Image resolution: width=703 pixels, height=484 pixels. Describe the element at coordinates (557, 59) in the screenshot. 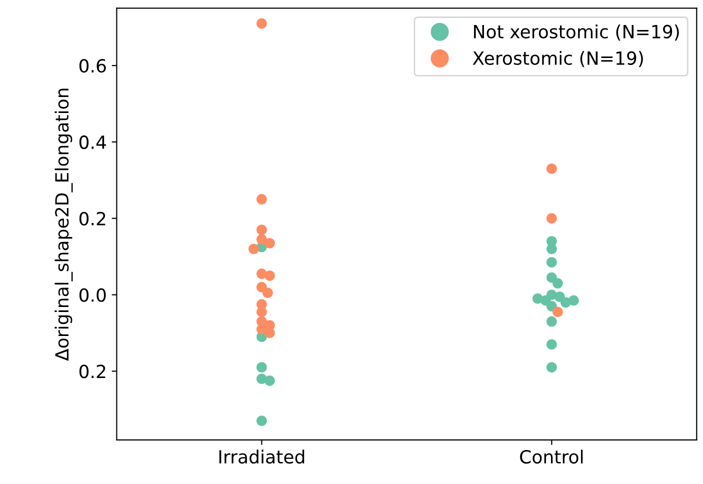

I see `legend-label: Xerostomic (N=19)` at that location.